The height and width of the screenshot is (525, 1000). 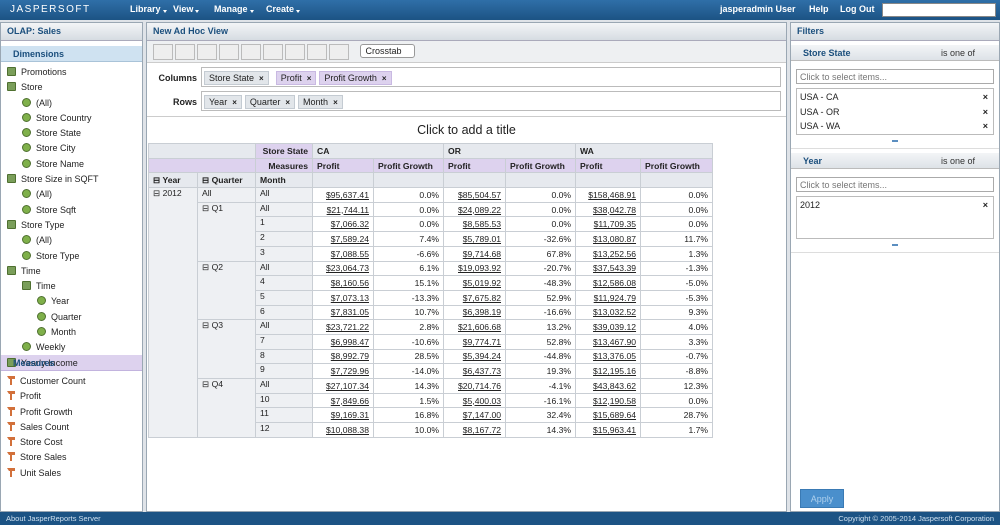 What do you see at coordinates (475, 268) in the screenshot?
I see `cell-value: $19,093.92` at bounding box center [475, 268].